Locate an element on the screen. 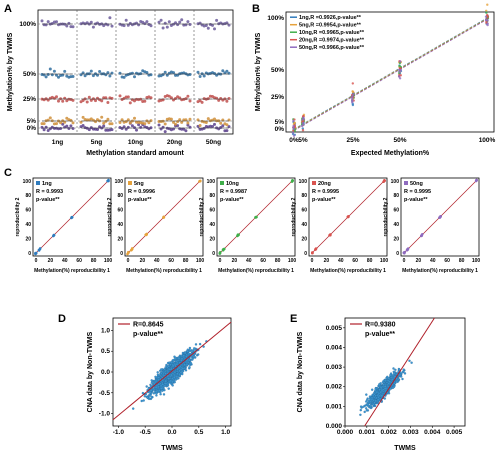 The height and width of the screenshot is (454, 500). panel-a-xtick-0: 1ng is located at coordinates (58, 142).